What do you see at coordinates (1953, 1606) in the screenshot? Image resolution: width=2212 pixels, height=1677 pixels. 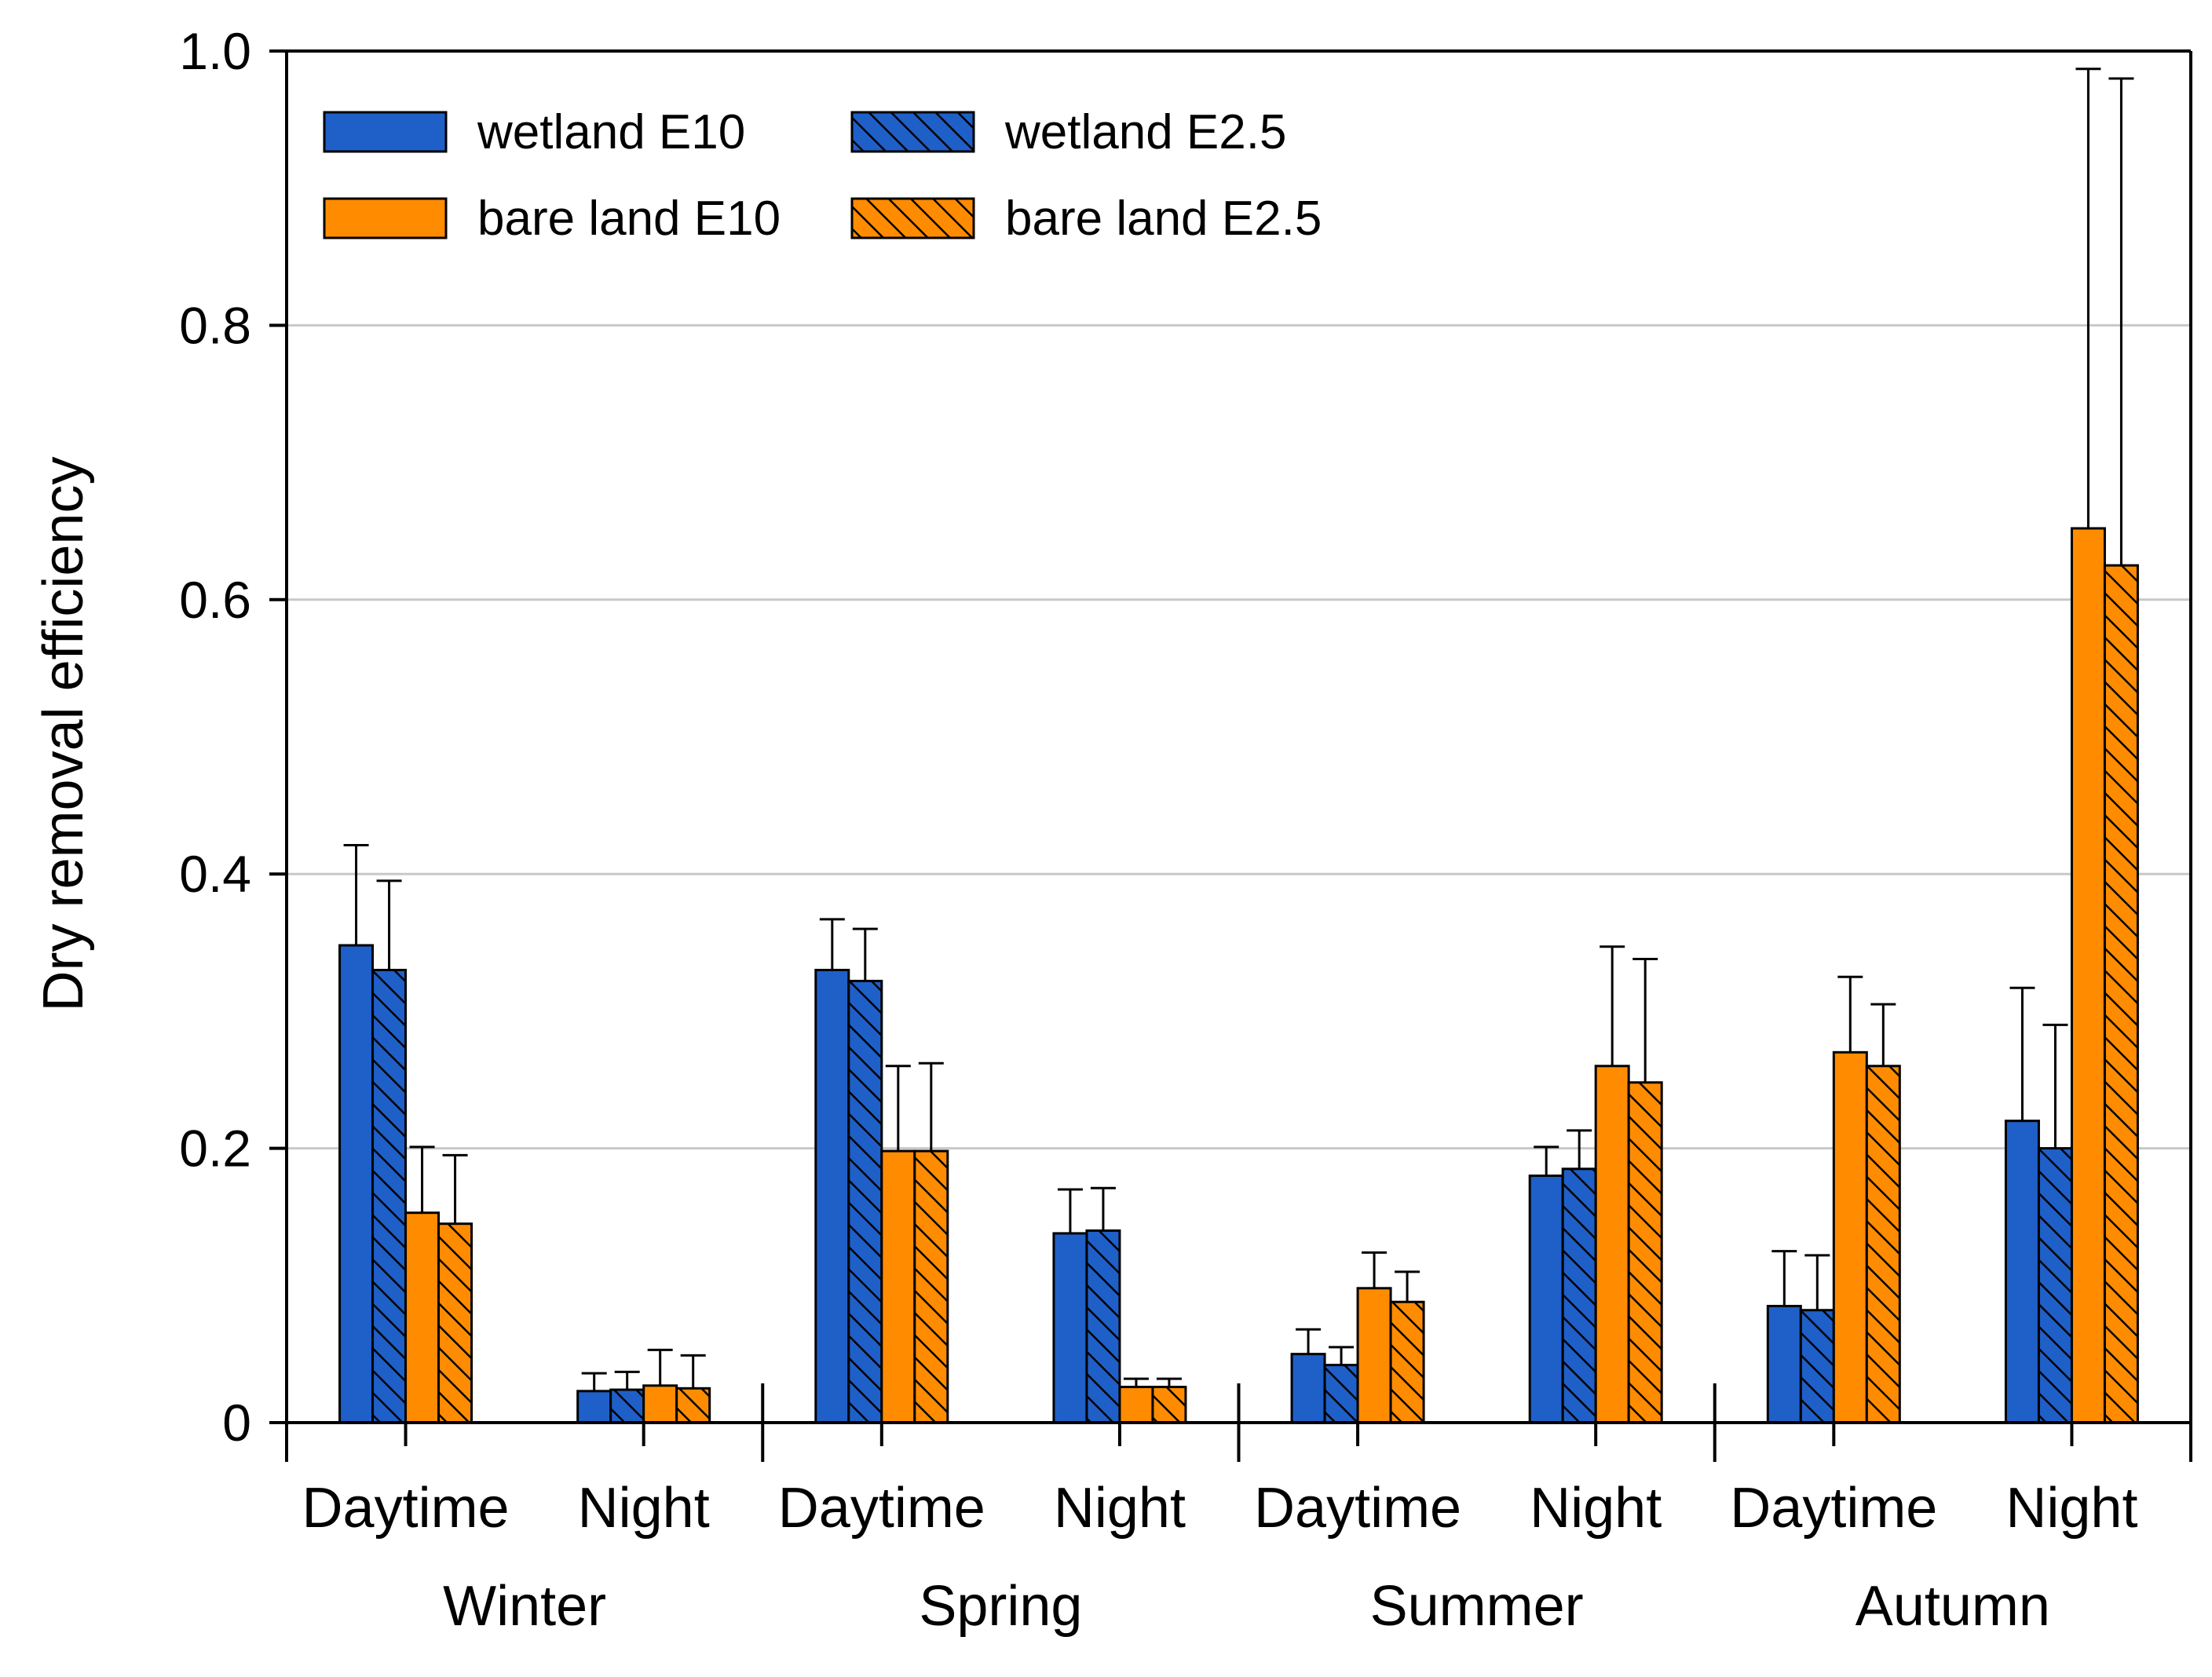 I see `group-label: Autumn` at bounding box center [1953, 1606].